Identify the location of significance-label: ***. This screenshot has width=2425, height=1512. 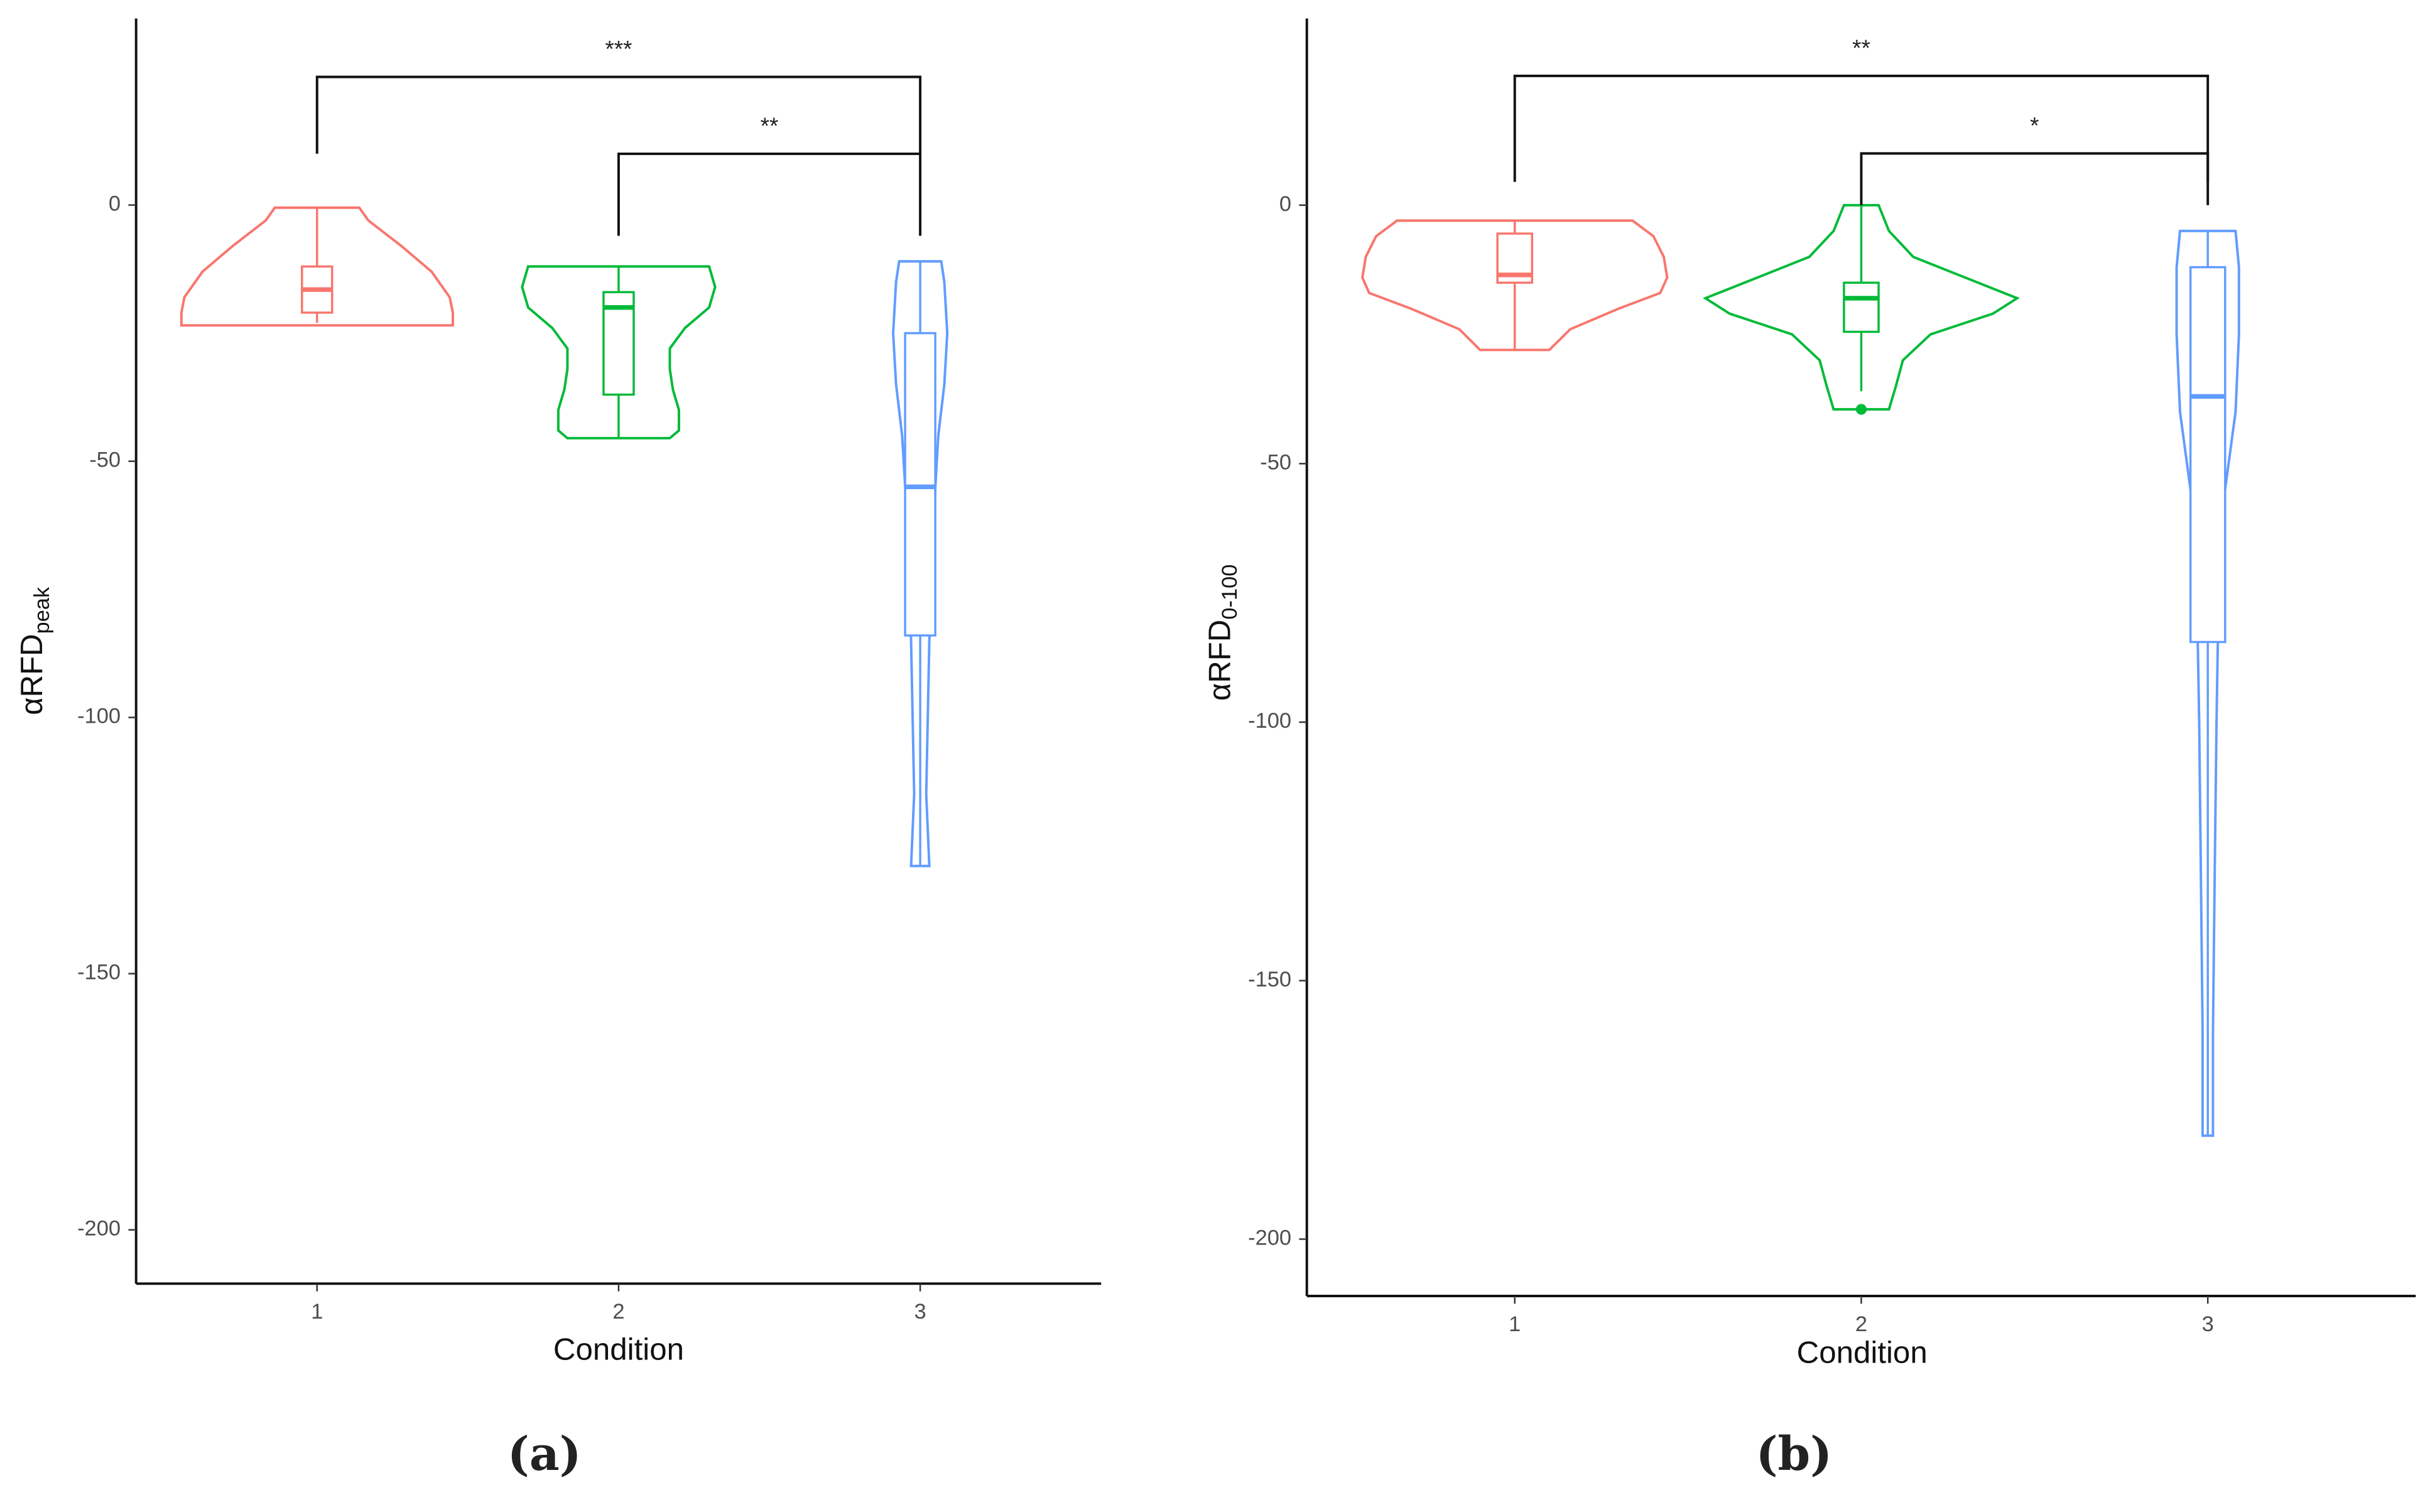
(618, 49).